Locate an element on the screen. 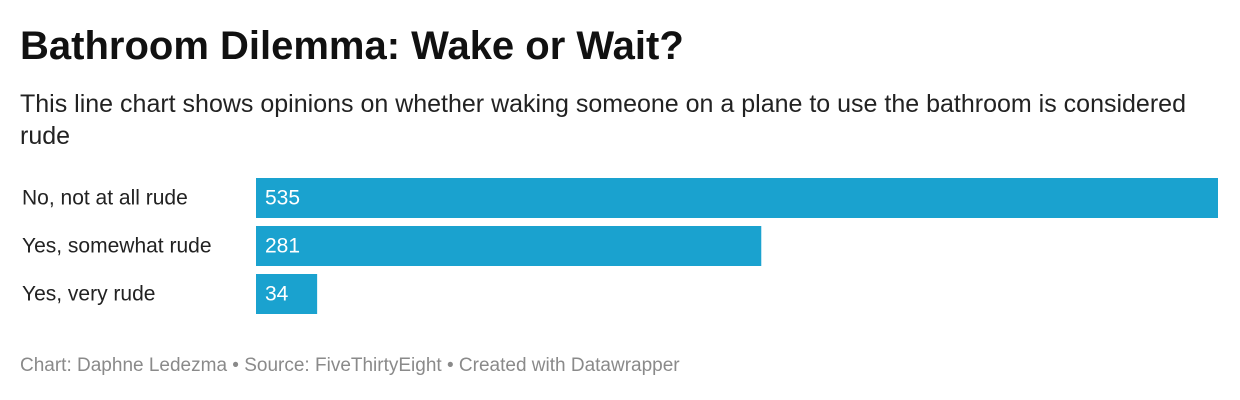  footer-source: Source: FiveThirtyEight is located at coordinates (343, 365).